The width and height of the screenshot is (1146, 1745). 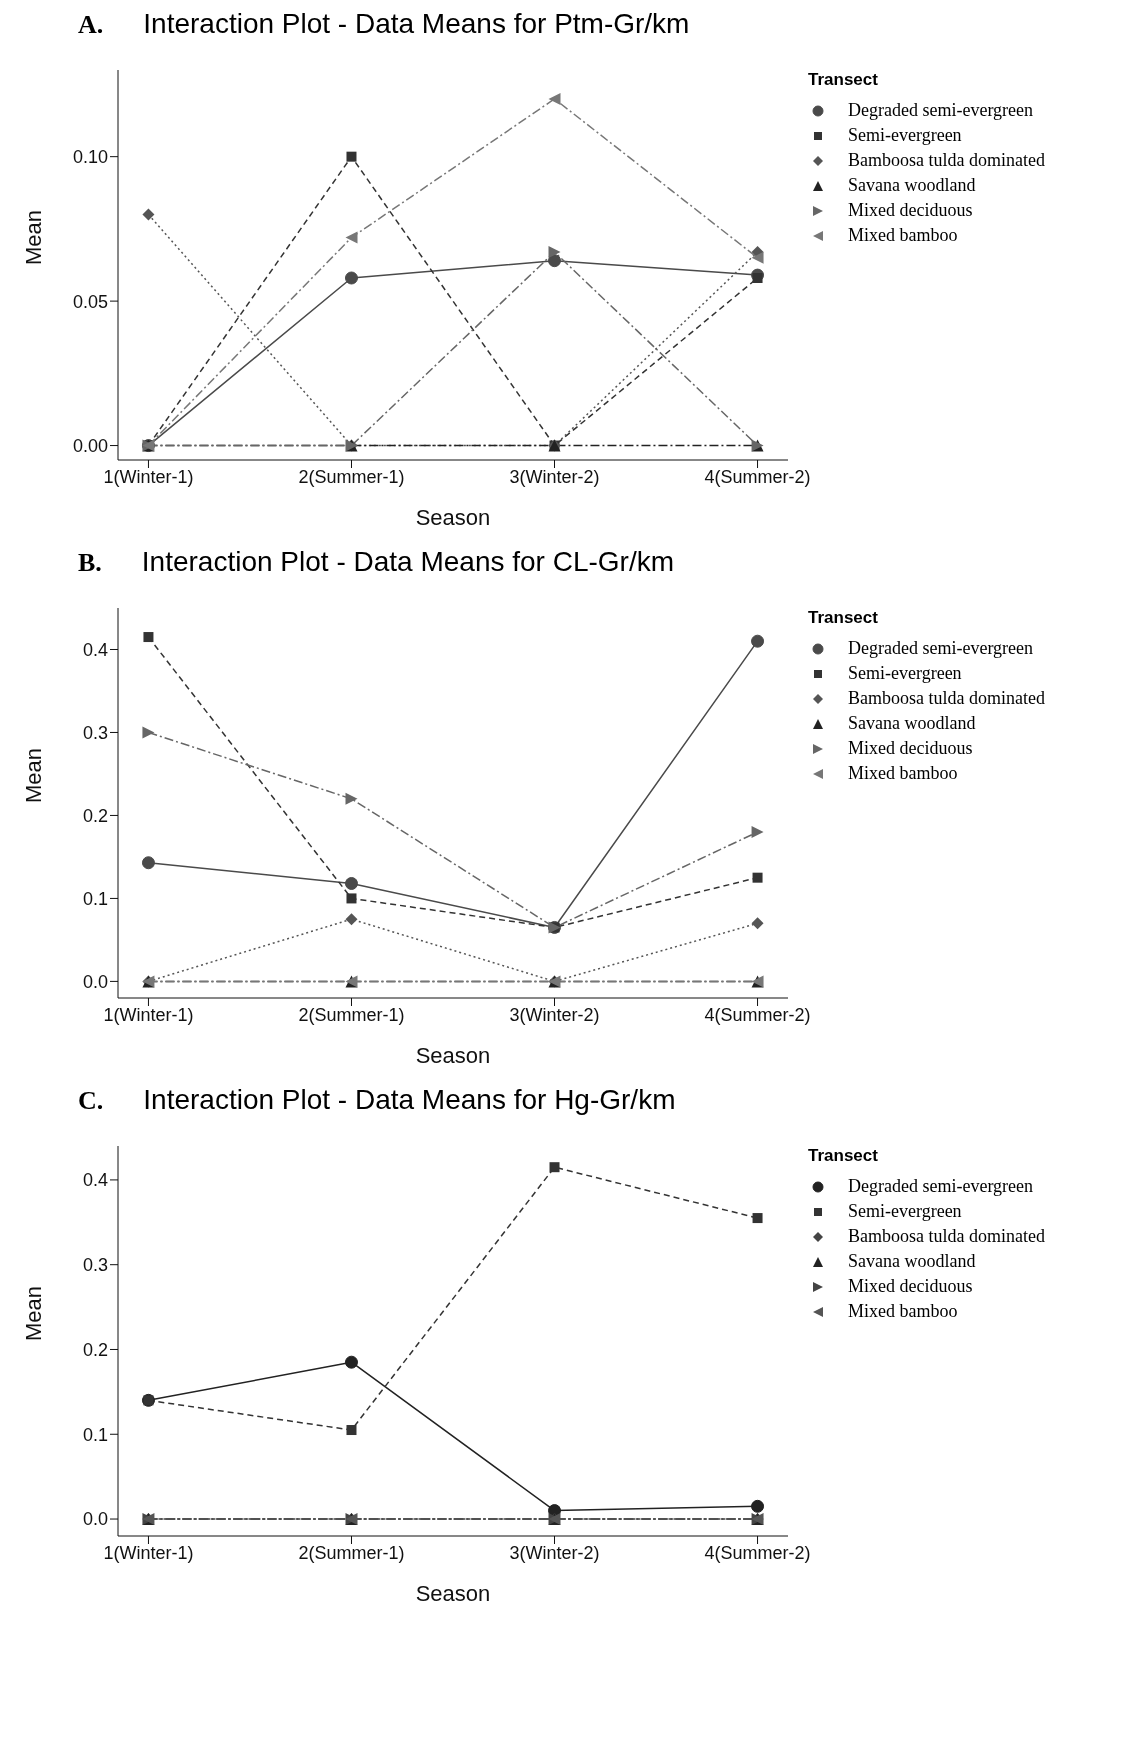 What do you see at coordinates (90, 445) in the screenshot?
I see `y-tick-label: 0.00` at bounding box center [90, 445].